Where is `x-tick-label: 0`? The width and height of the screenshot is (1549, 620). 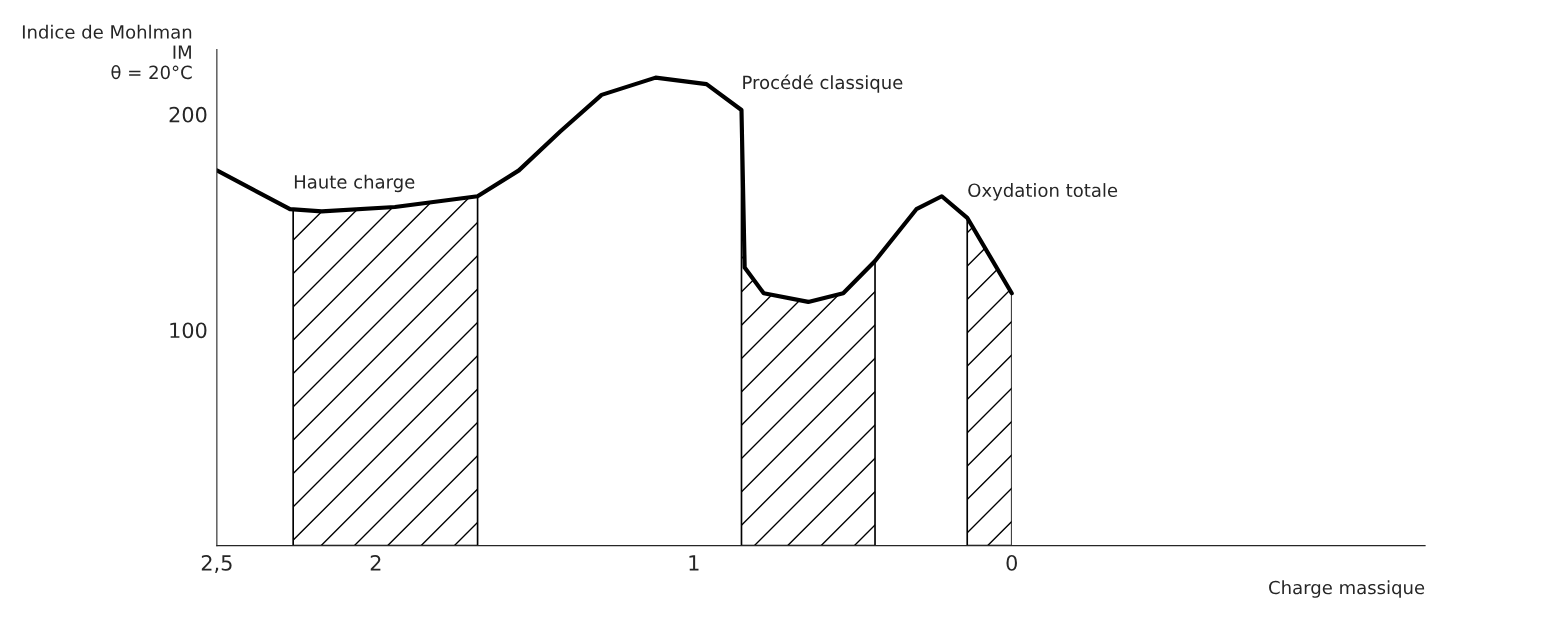 x-tick-label: 0 is located at coordinates (1011, 563).